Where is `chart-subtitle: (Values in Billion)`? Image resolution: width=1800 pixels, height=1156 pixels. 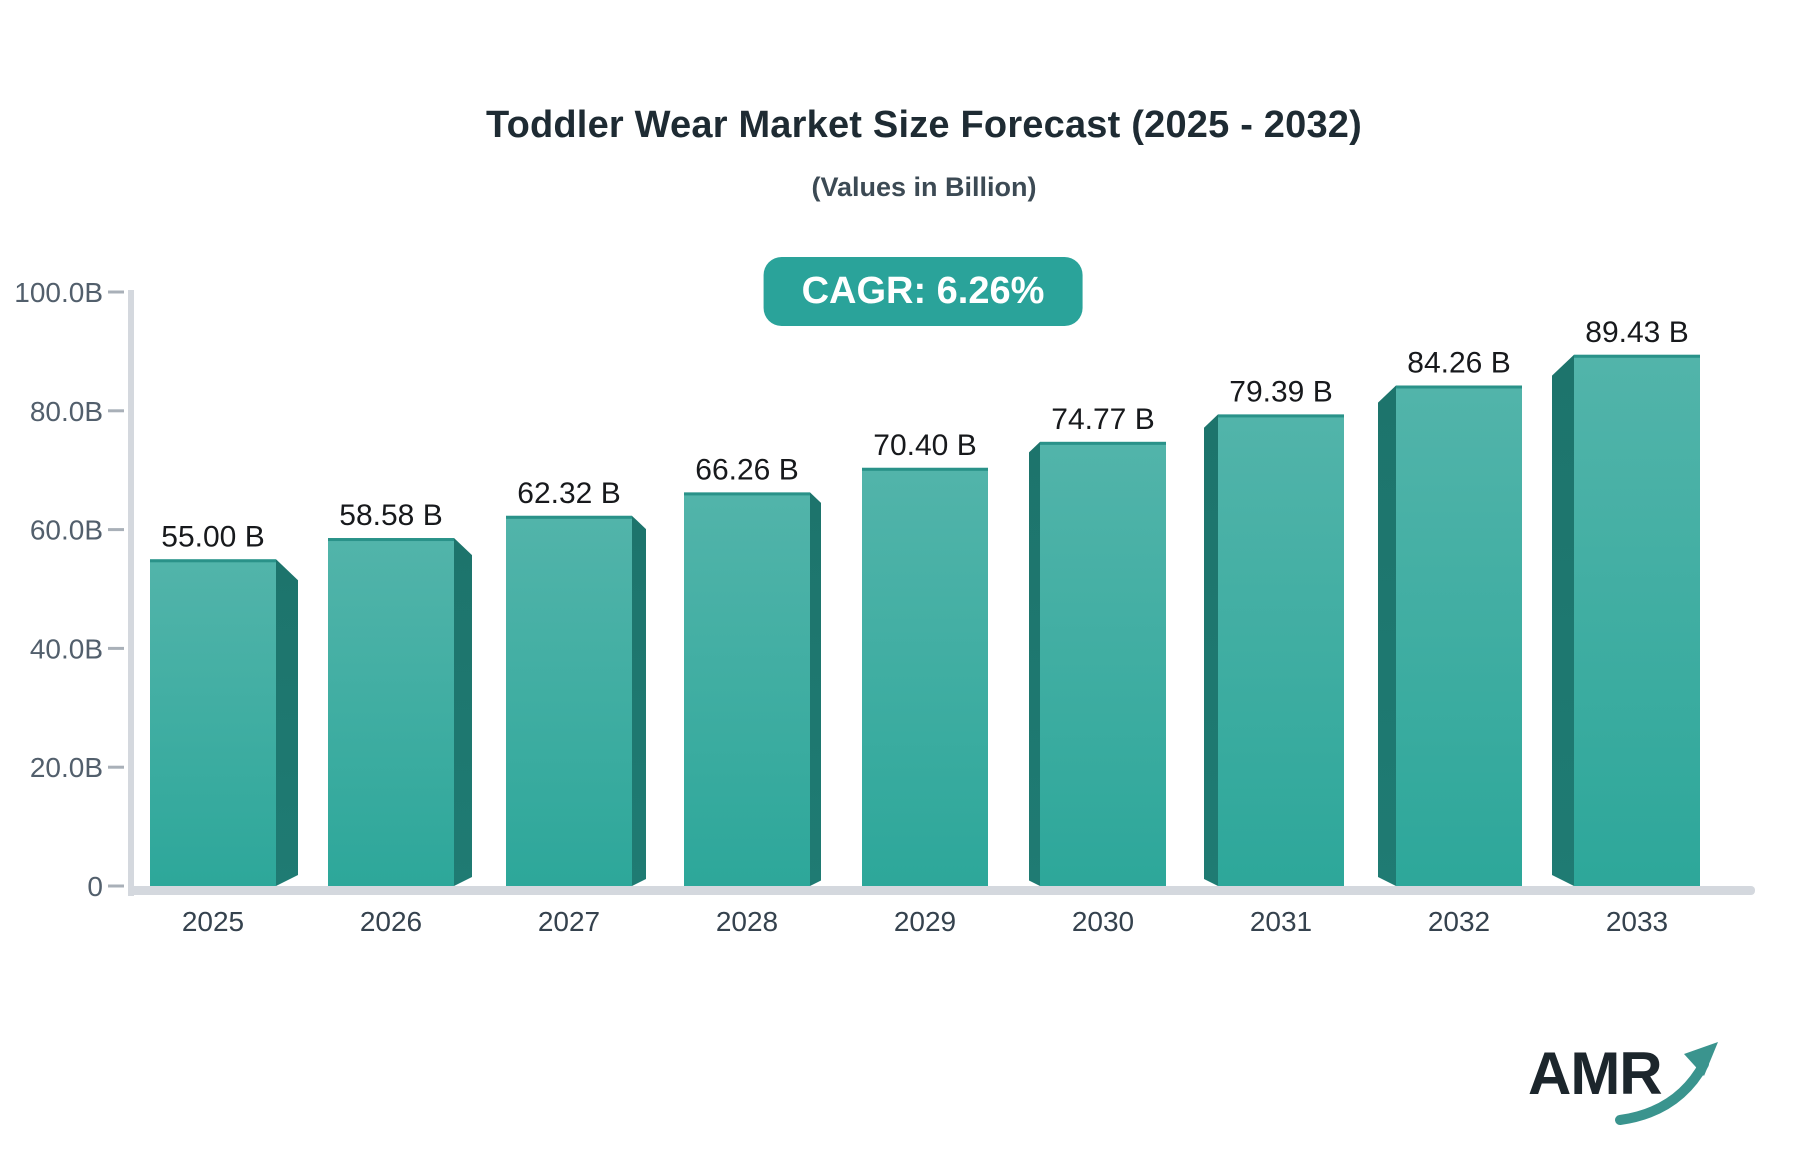
chart-subtitle: (Values in Billion) is located at coordinates (924, 187).